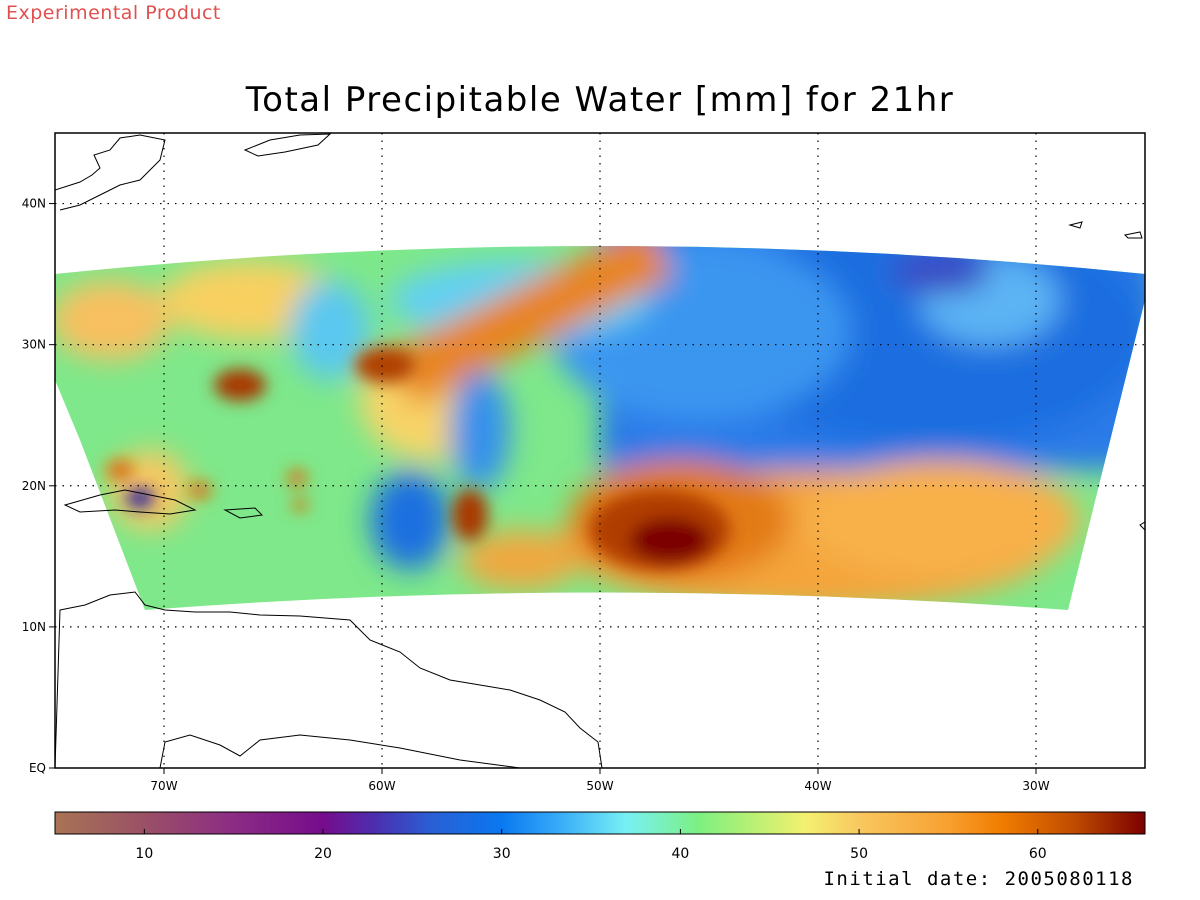 This screenshot has height=900, width=1200. I want to click on chart-title: Total Precipitable Water [mm] for 21hr, so click(600, 100).